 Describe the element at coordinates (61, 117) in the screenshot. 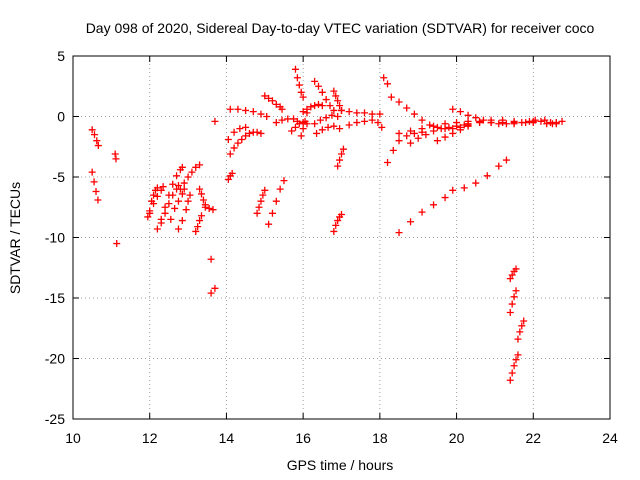

I see `y-tick-label: 0` at that location.